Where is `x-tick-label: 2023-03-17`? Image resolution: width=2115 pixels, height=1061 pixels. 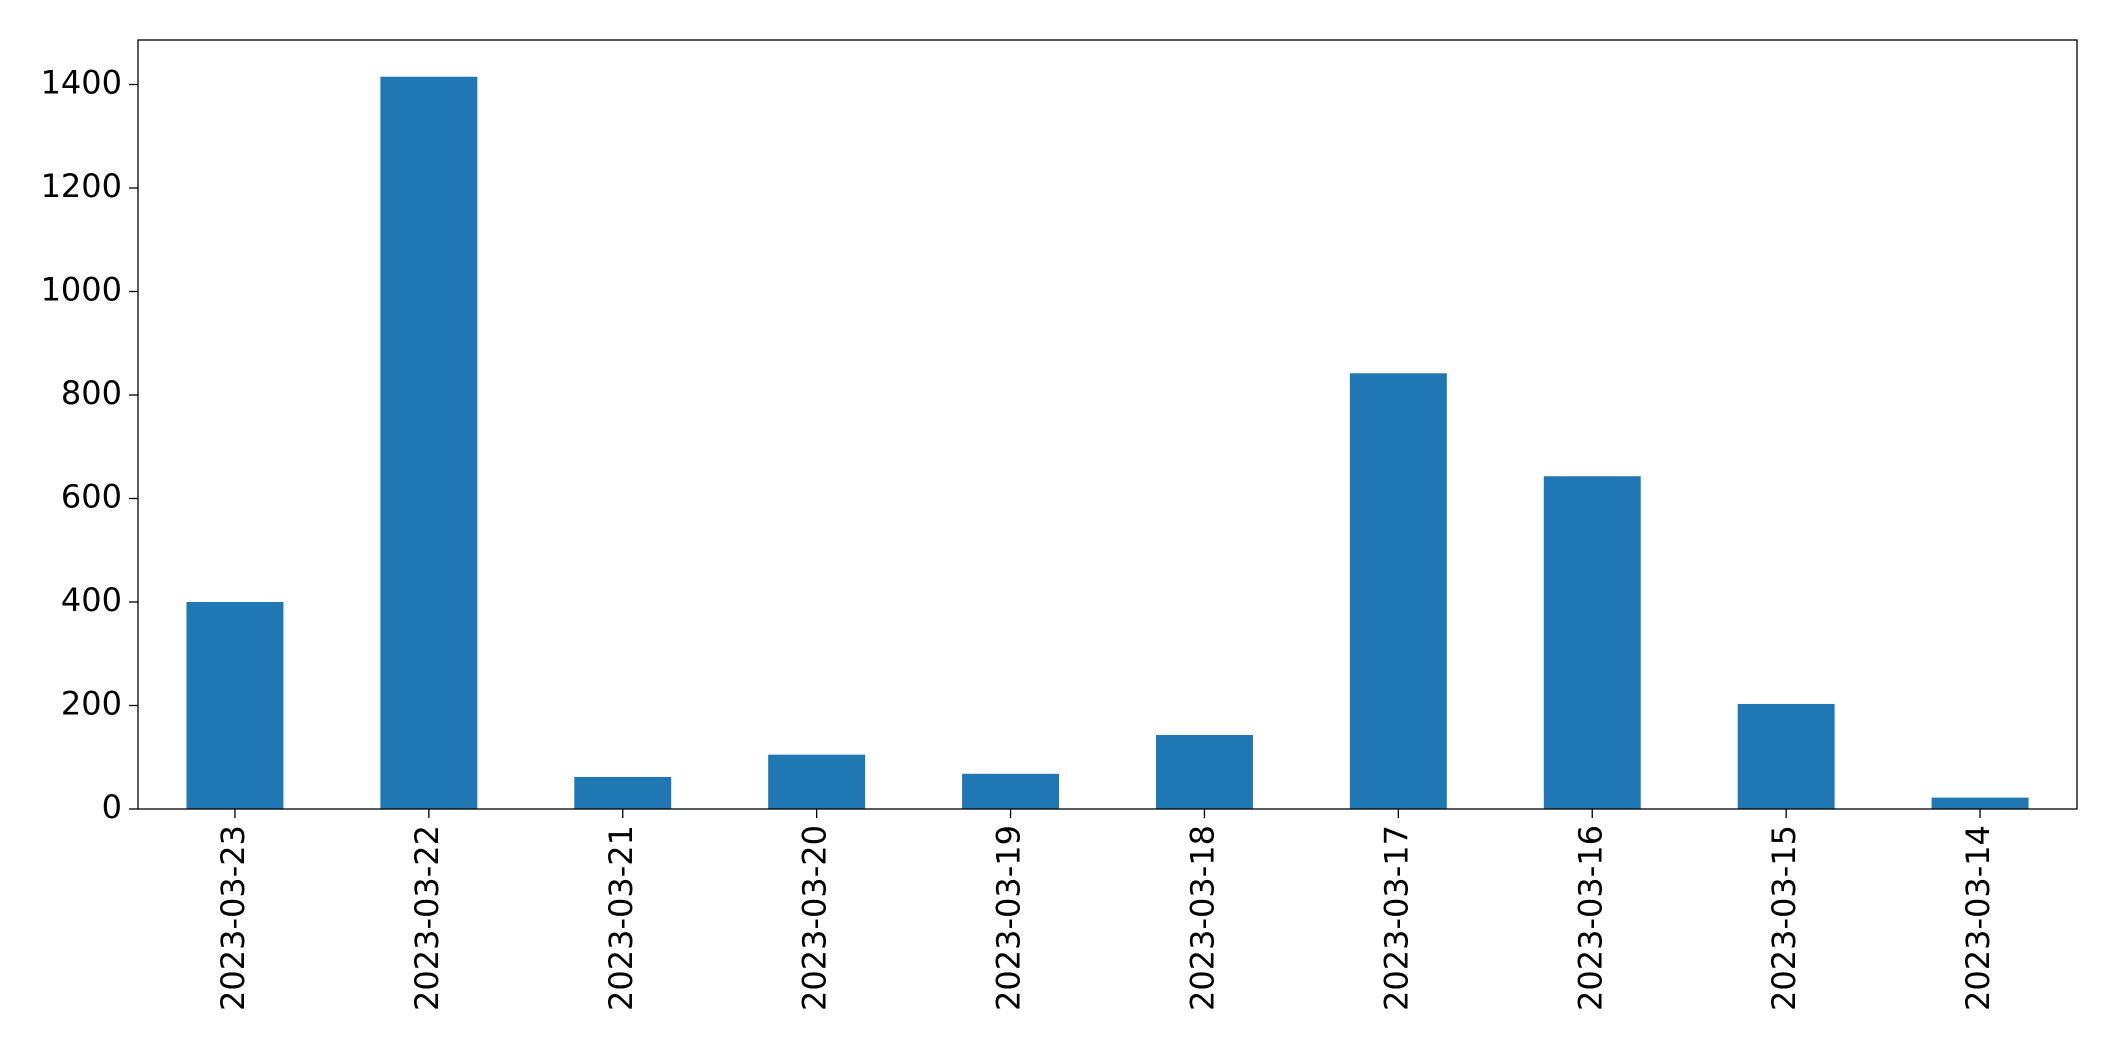 x-tick-label: 2023-03-17 is located at coordinates (1396, 918).